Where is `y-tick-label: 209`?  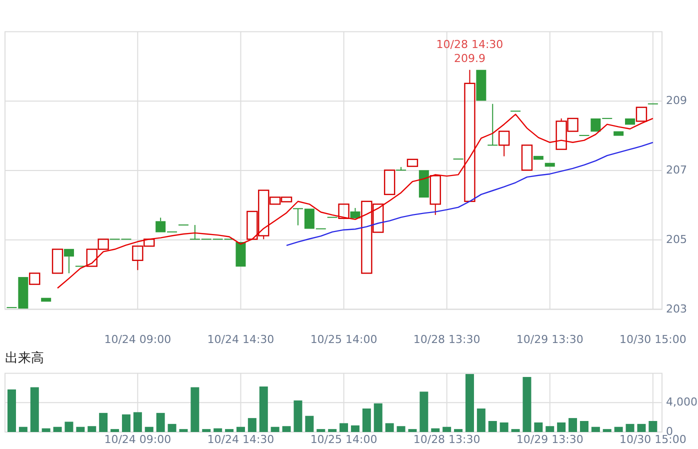 y-tick-label: 209 is located at coordinates (676, 101).